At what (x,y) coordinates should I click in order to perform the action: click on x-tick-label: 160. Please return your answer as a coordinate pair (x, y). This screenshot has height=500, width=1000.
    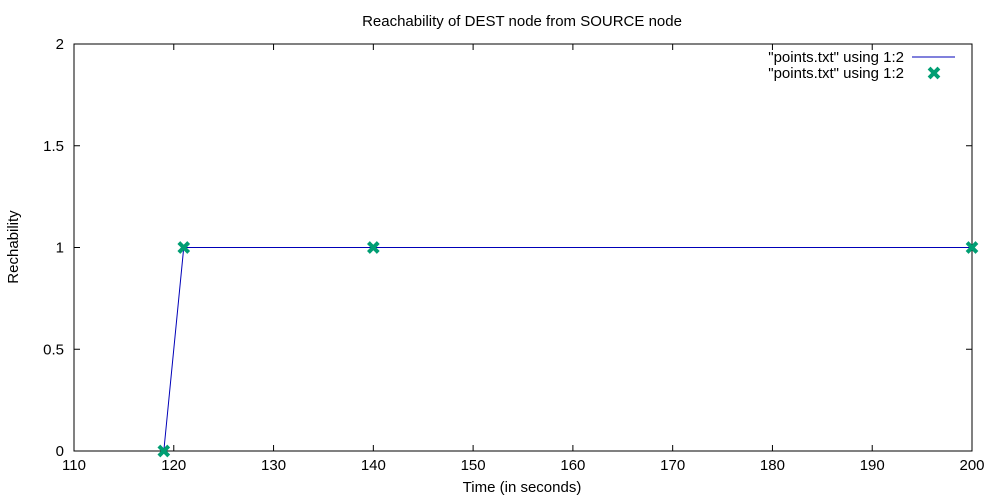
    Looking at the image, I should click on (572, 465).